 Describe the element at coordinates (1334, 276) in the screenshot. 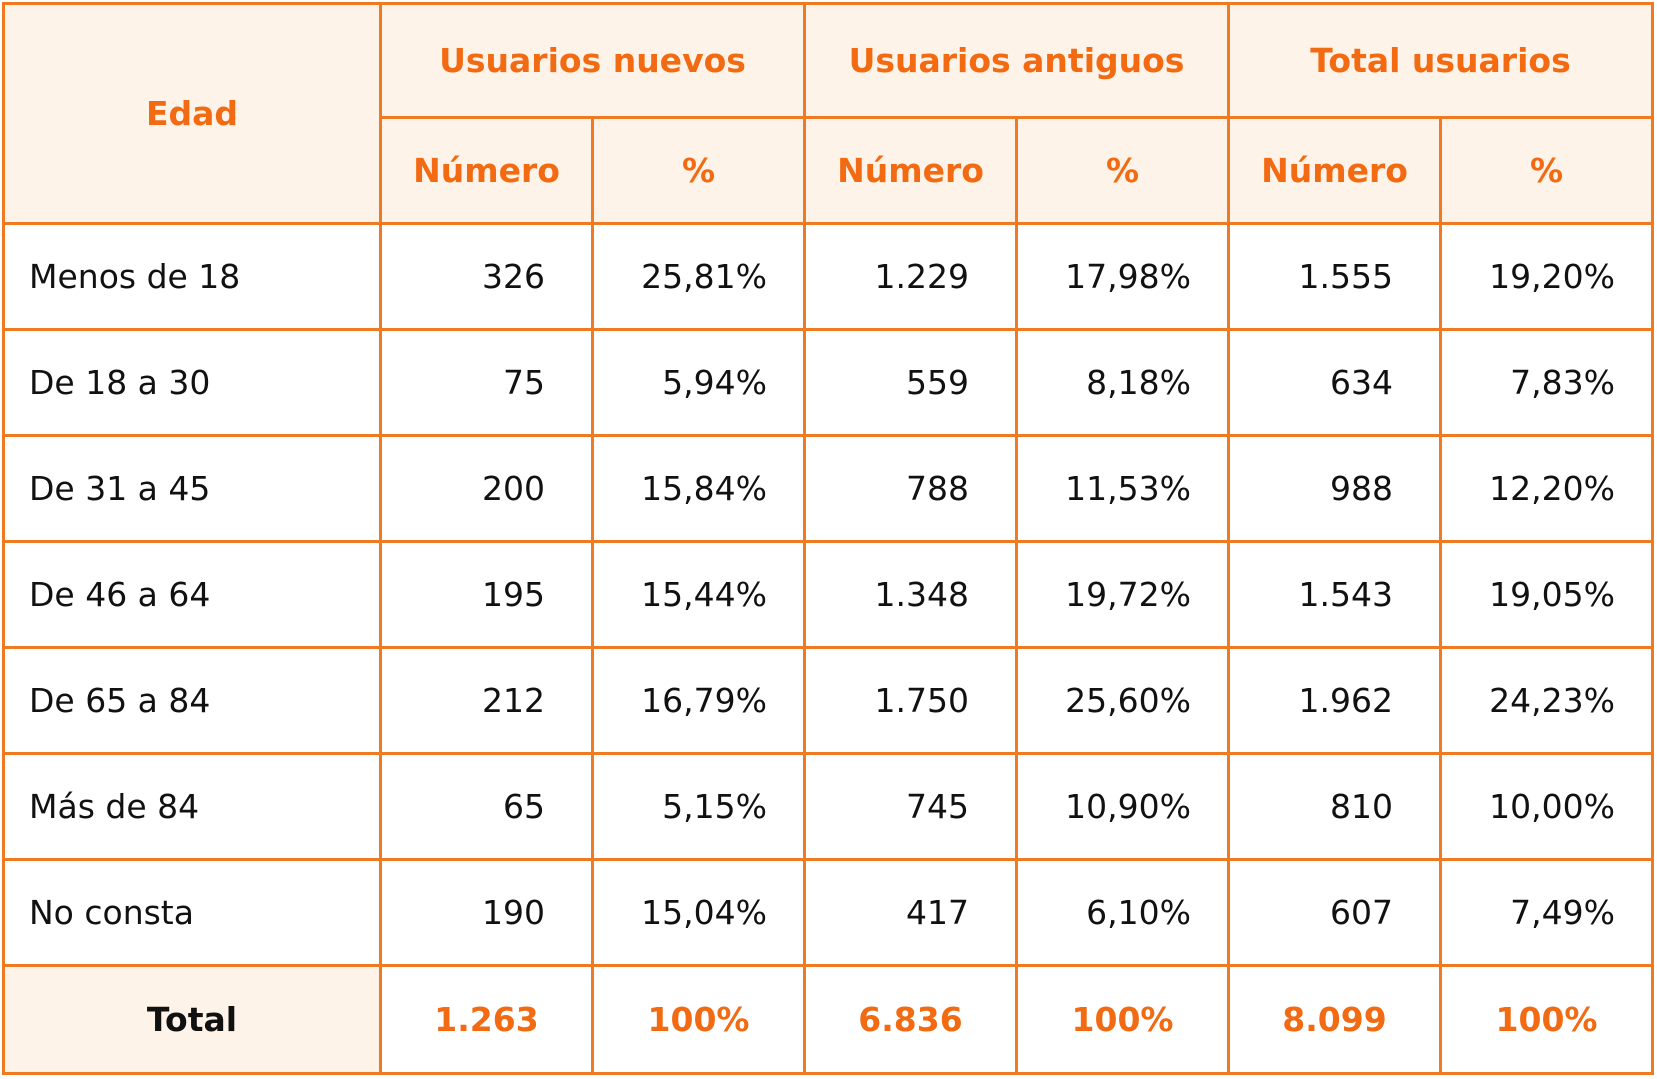

I see `cell-total-numero: 1.555` at that location.